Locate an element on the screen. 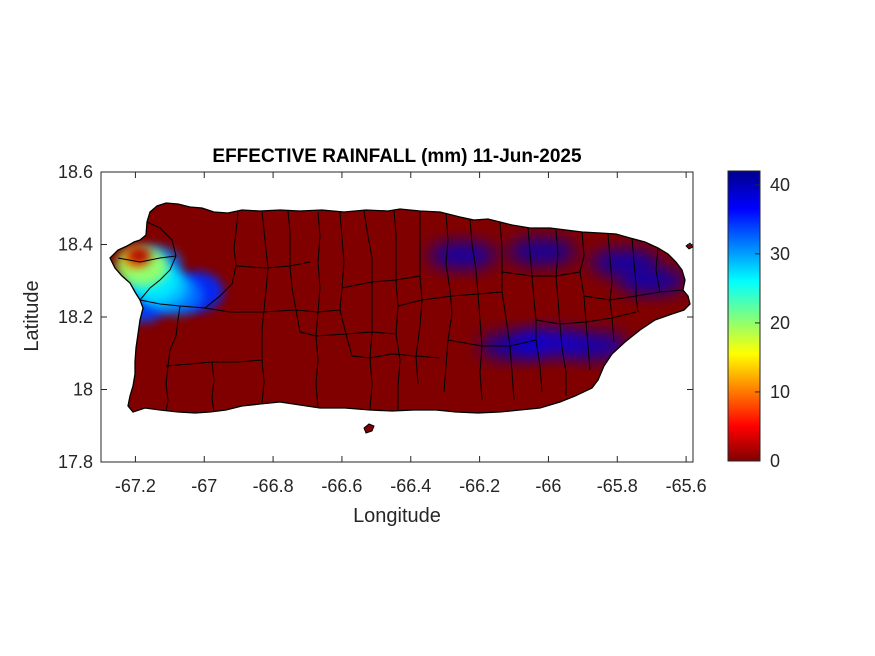  x-tick-label: -67 is located at coordinates (204, 486).